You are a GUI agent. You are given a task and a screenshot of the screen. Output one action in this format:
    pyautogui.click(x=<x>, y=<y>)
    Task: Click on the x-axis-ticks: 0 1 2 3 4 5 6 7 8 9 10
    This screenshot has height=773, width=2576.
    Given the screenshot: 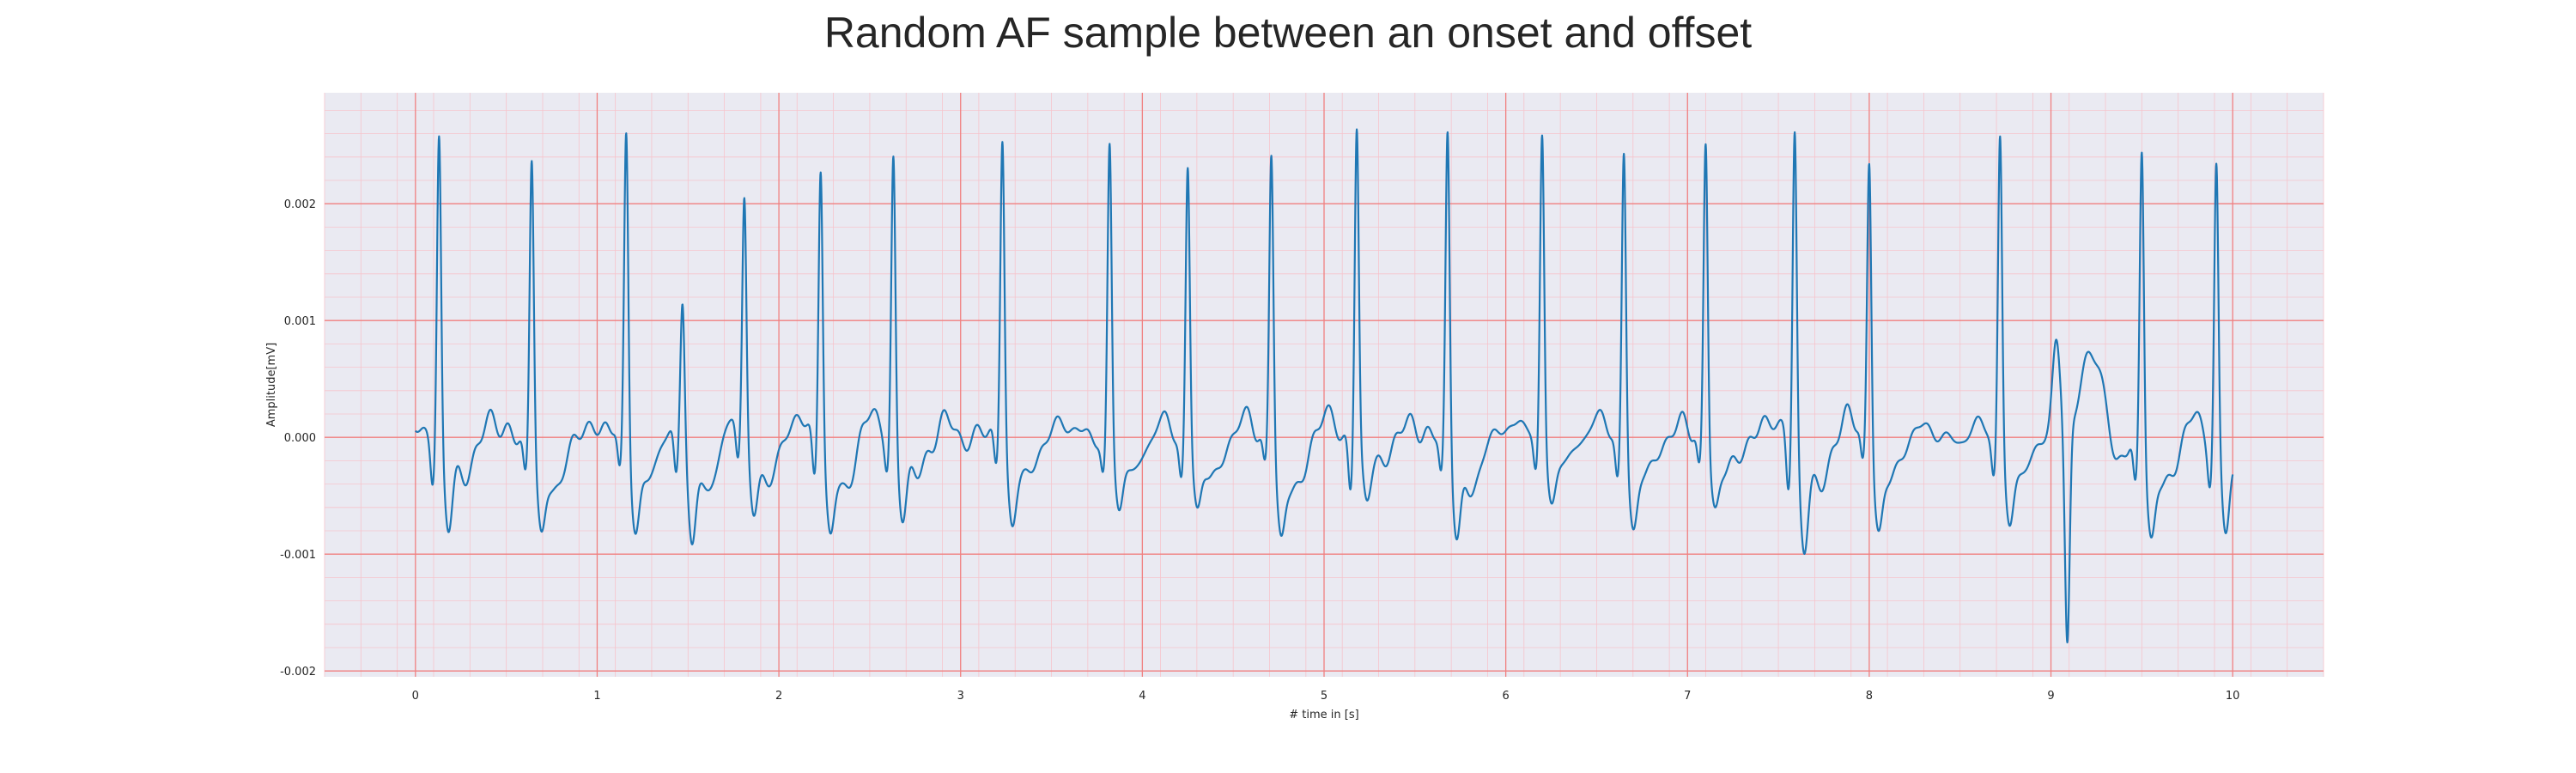 What is the action you would take?
    pyautogui.click(x=1326, y=696)
    